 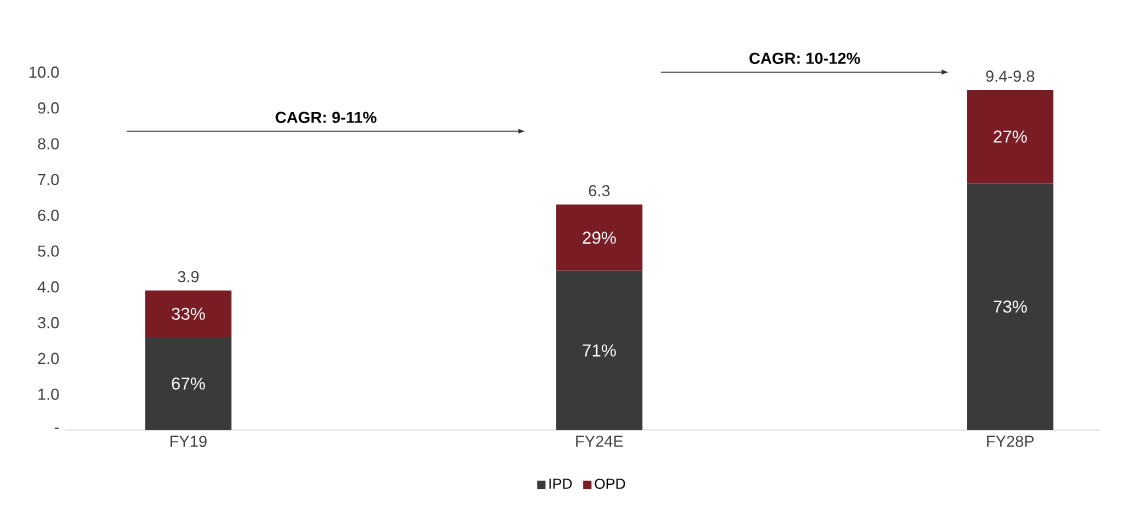 What do you see at coordinates (1010, 441) in the screenshot?
I see `x-tick-label: FY28P` at bounding box center [1010, 441].